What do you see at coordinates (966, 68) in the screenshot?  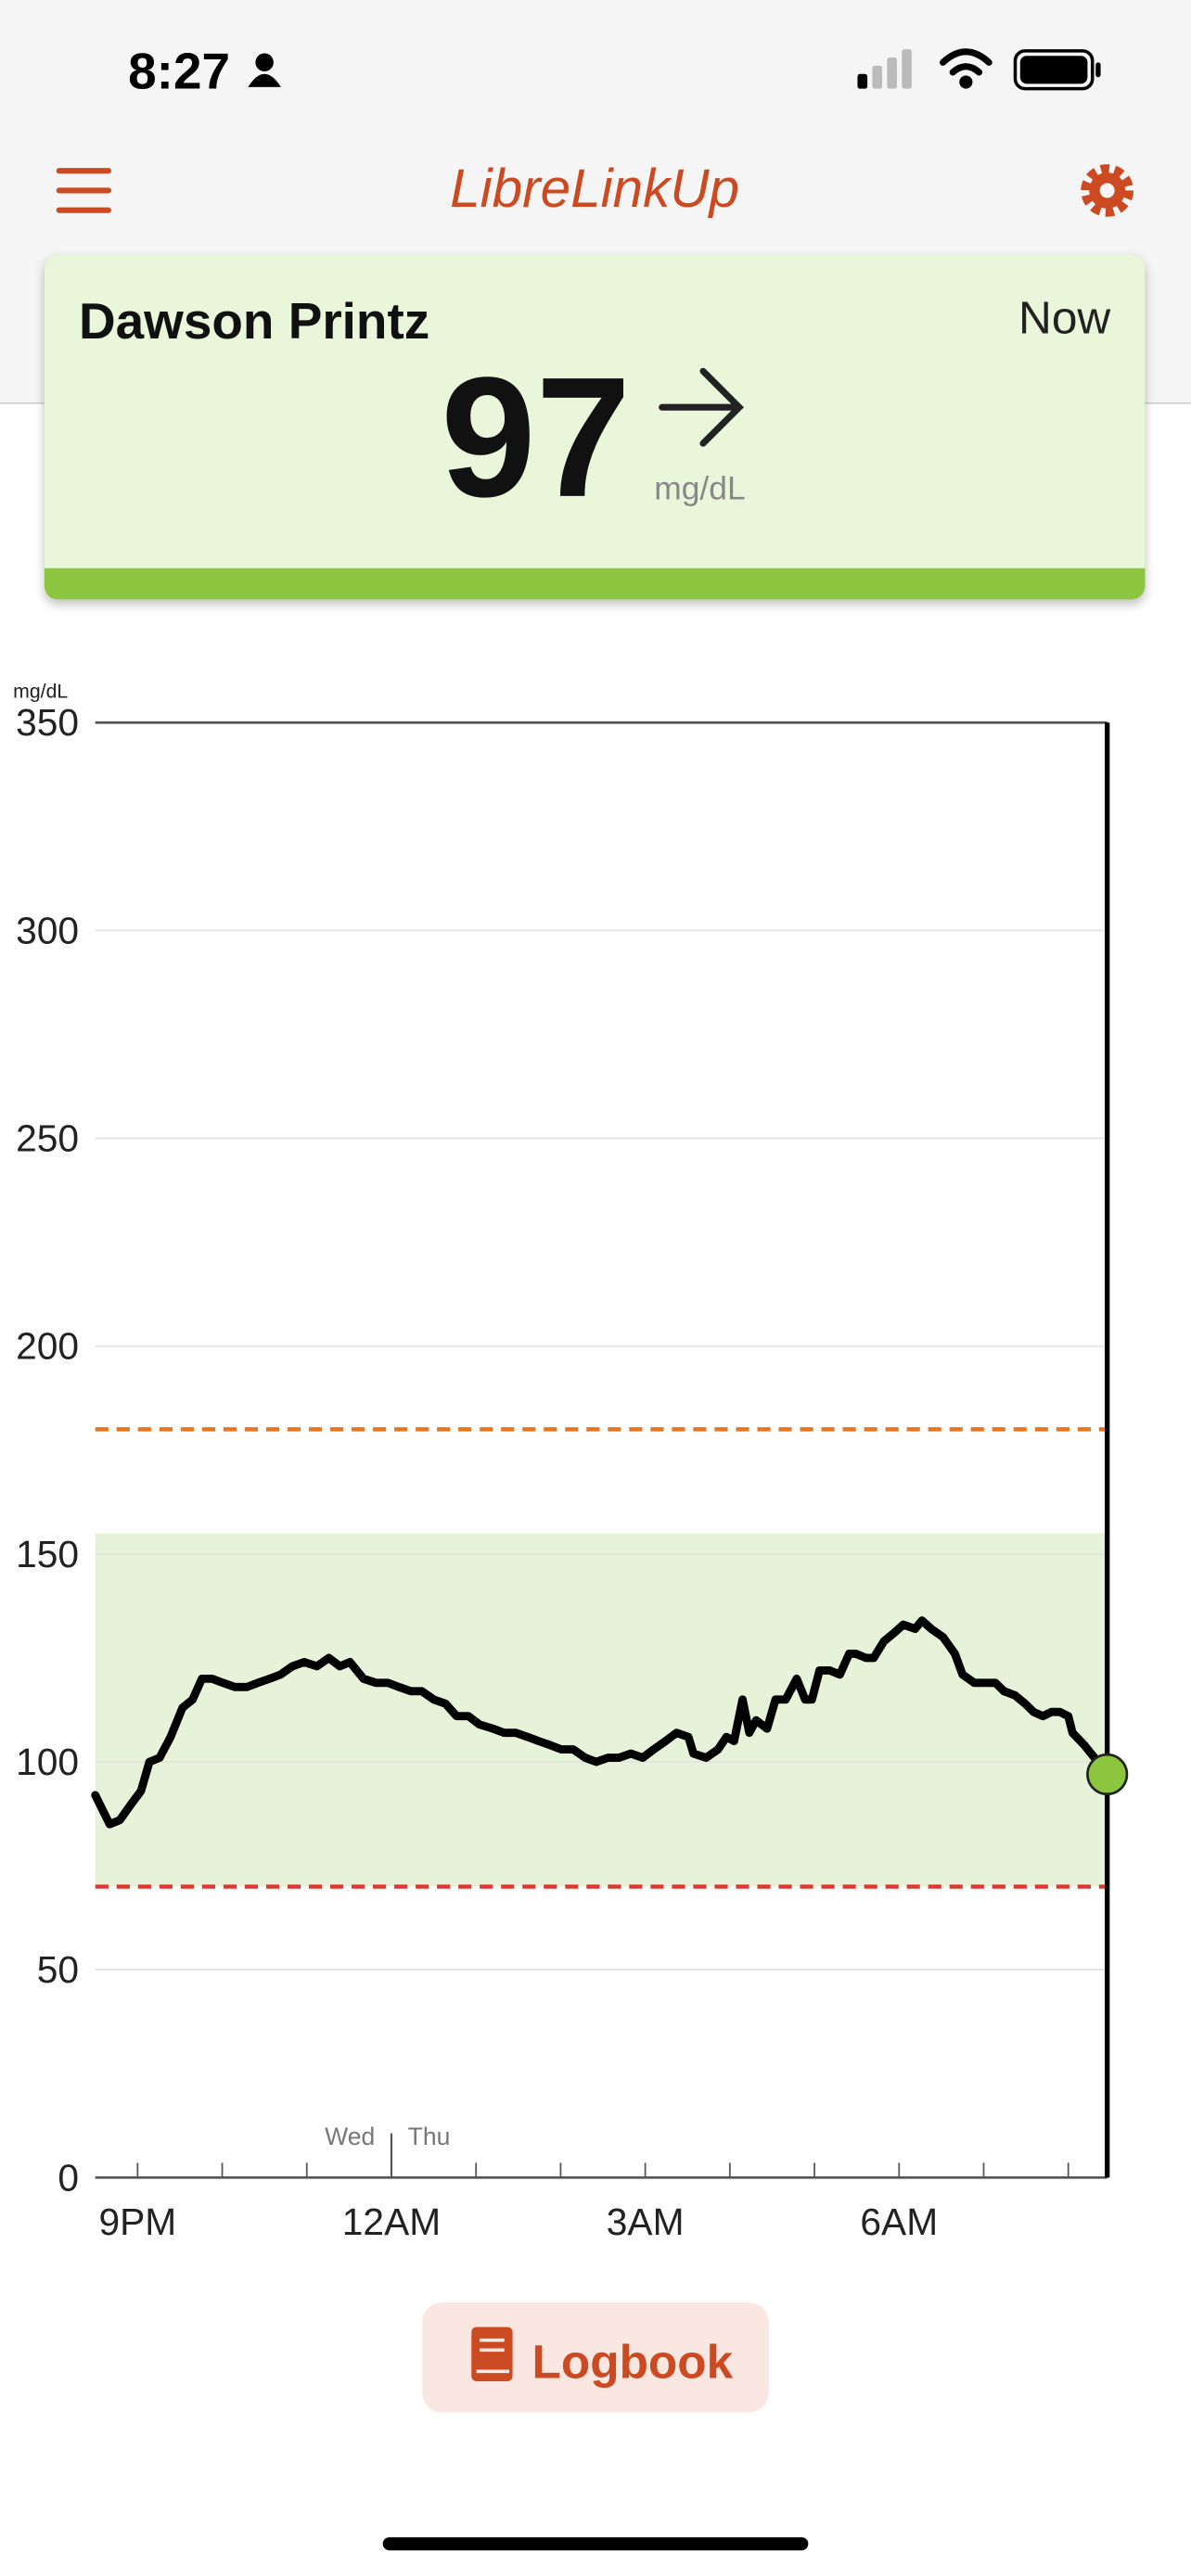 I see `wifi-icon` at bounding box center [966, 68].